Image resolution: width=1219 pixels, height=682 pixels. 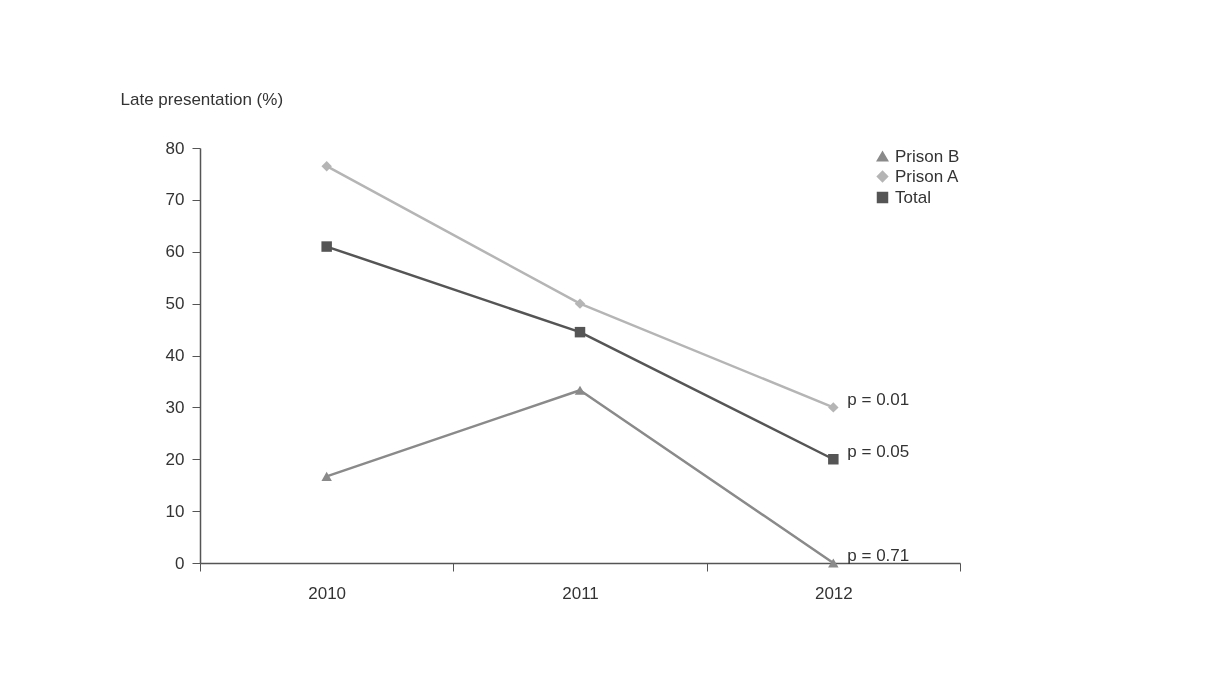 What do you see at coordinates (927, 156) in the screenshot?
I see `legend-label: Prison B` at bounding box center [927, 156].